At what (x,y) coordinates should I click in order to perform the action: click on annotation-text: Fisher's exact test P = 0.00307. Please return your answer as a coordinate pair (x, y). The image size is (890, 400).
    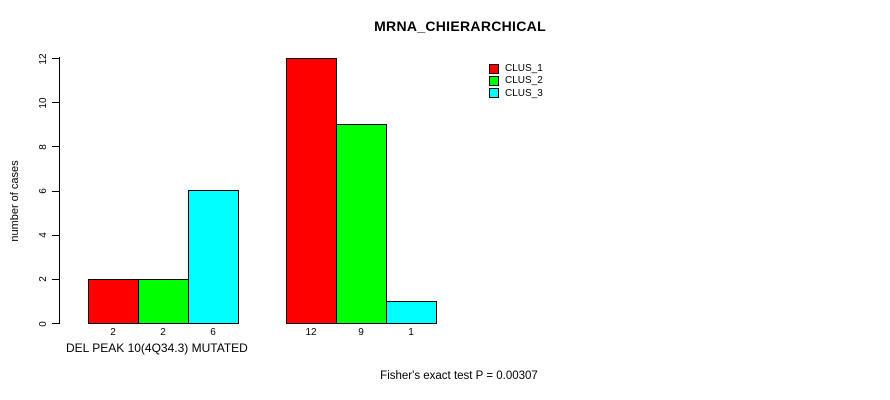
    Looking at the image, I should click on (459, 376).